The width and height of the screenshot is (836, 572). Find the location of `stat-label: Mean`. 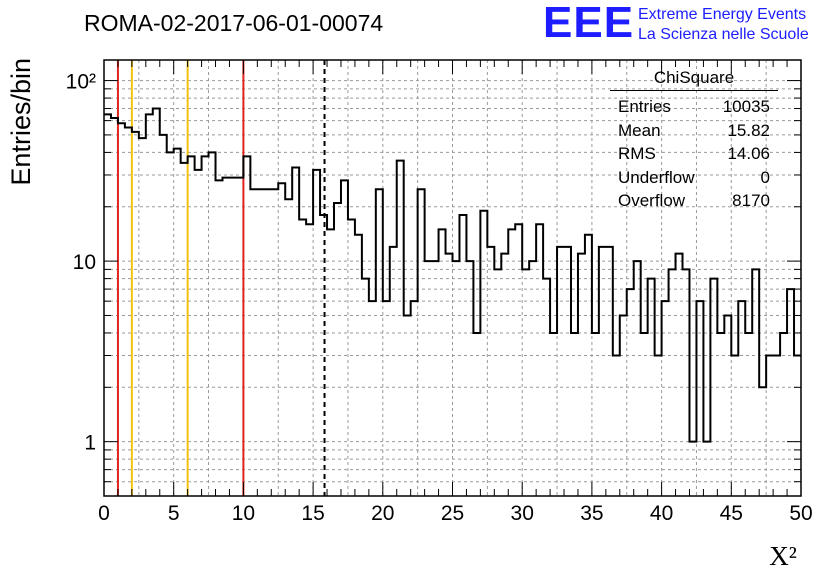

stat-label: Mean is located at coordinates (639, 130).